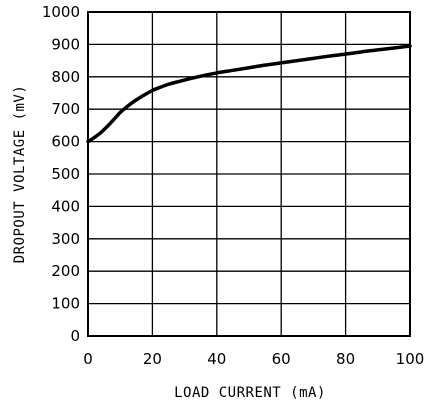  Describe the element at coordinates (152, 359) in the screenshot. I see `x-tick-label: 20` at that location.